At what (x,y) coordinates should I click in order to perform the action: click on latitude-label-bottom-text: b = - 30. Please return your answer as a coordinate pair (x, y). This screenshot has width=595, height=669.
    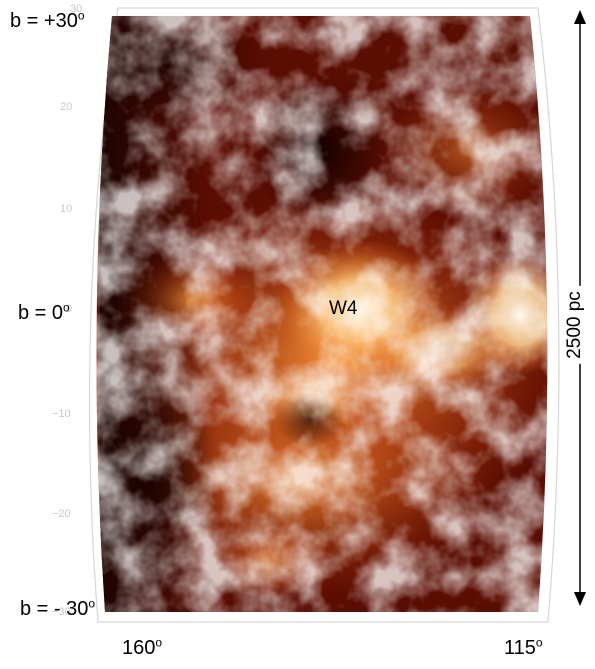
    Looking at the image, I should click on (54, 609).